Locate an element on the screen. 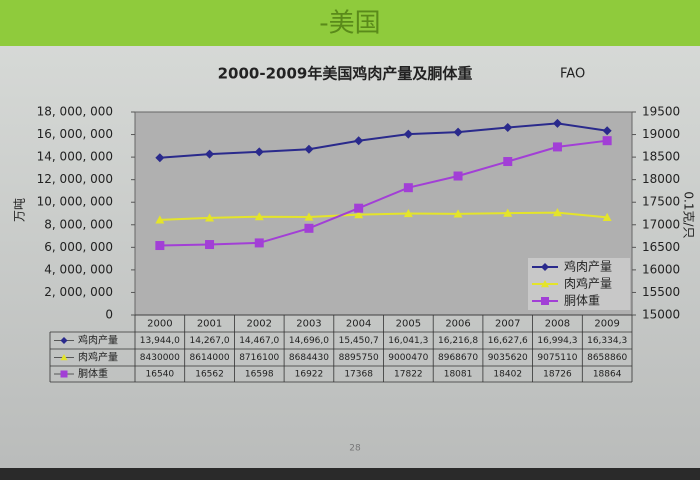 Image resolution: width=700 pixels, height=480 pixels. x-tick-label: 2002 is located at coordinates (259, 324).